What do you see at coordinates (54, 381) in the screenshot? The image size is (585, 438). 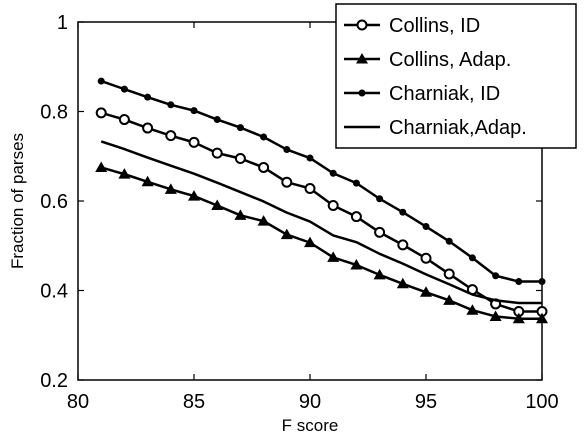 I see `y-tick-label: 0.2` at bounding box center [54, 381].